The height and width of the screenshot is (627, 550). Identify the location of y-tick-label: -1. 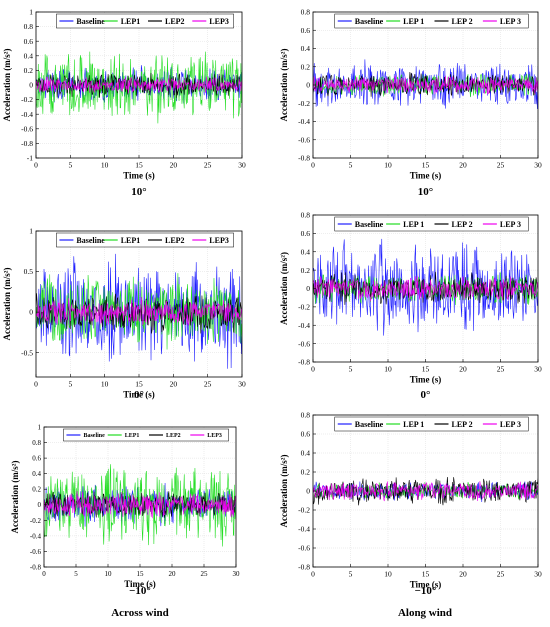
(30, 158).